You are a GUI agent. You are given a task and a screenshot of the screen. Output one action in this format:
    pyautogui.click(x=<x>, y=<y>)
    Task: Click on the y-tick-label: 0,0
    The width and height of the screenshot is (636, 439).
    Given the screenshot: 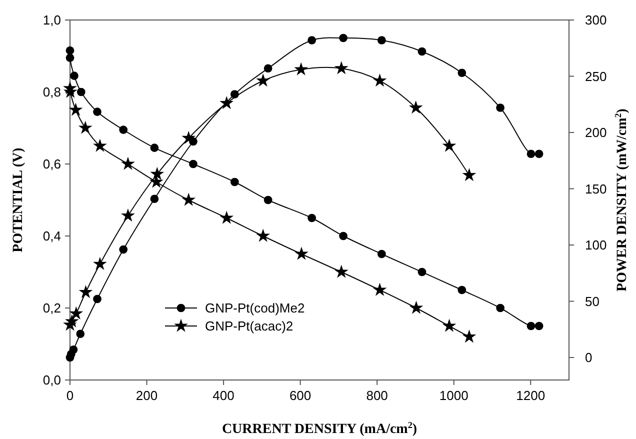 What is the action you would take?
    pyautogui.click(x=51, y=380)
    